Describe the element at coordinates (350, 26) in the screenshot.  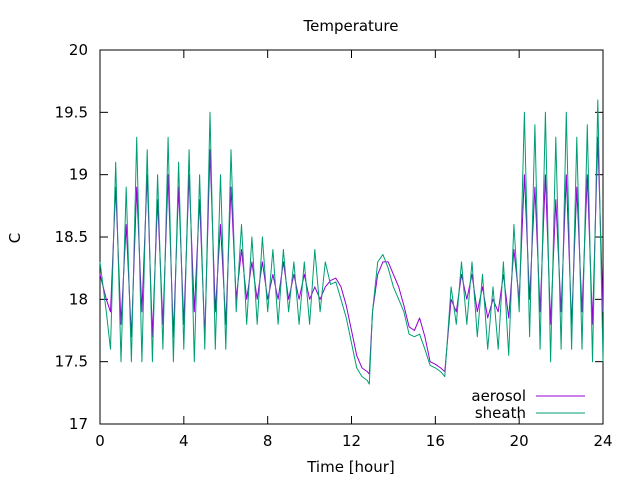
I see `chart-title: Temperature` at that location.